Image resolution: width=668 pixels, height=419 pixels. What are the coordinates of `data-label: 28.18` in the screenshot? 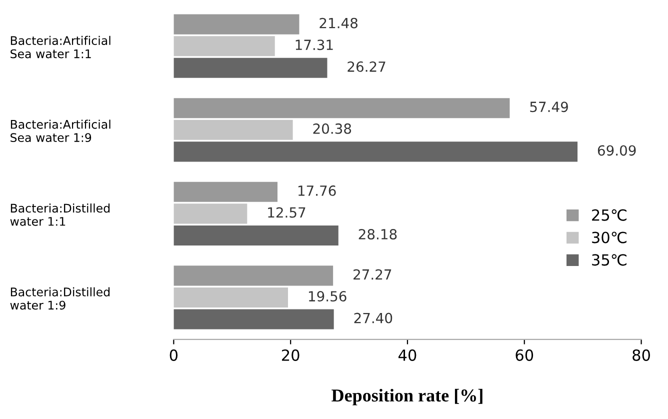 It's located at (377, 234).